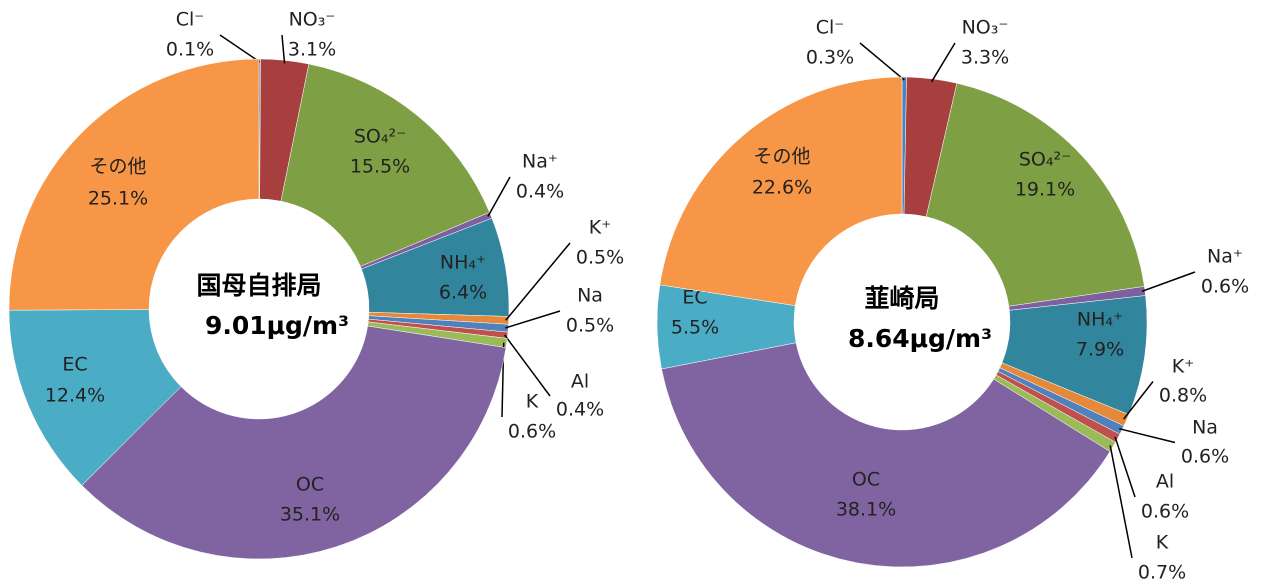 The width and height of the screenshot is (1263, 585). Describe the element at coordinates (1162, 573) in the screenshot. I see `slice-value-label: 0.7%` at that location.